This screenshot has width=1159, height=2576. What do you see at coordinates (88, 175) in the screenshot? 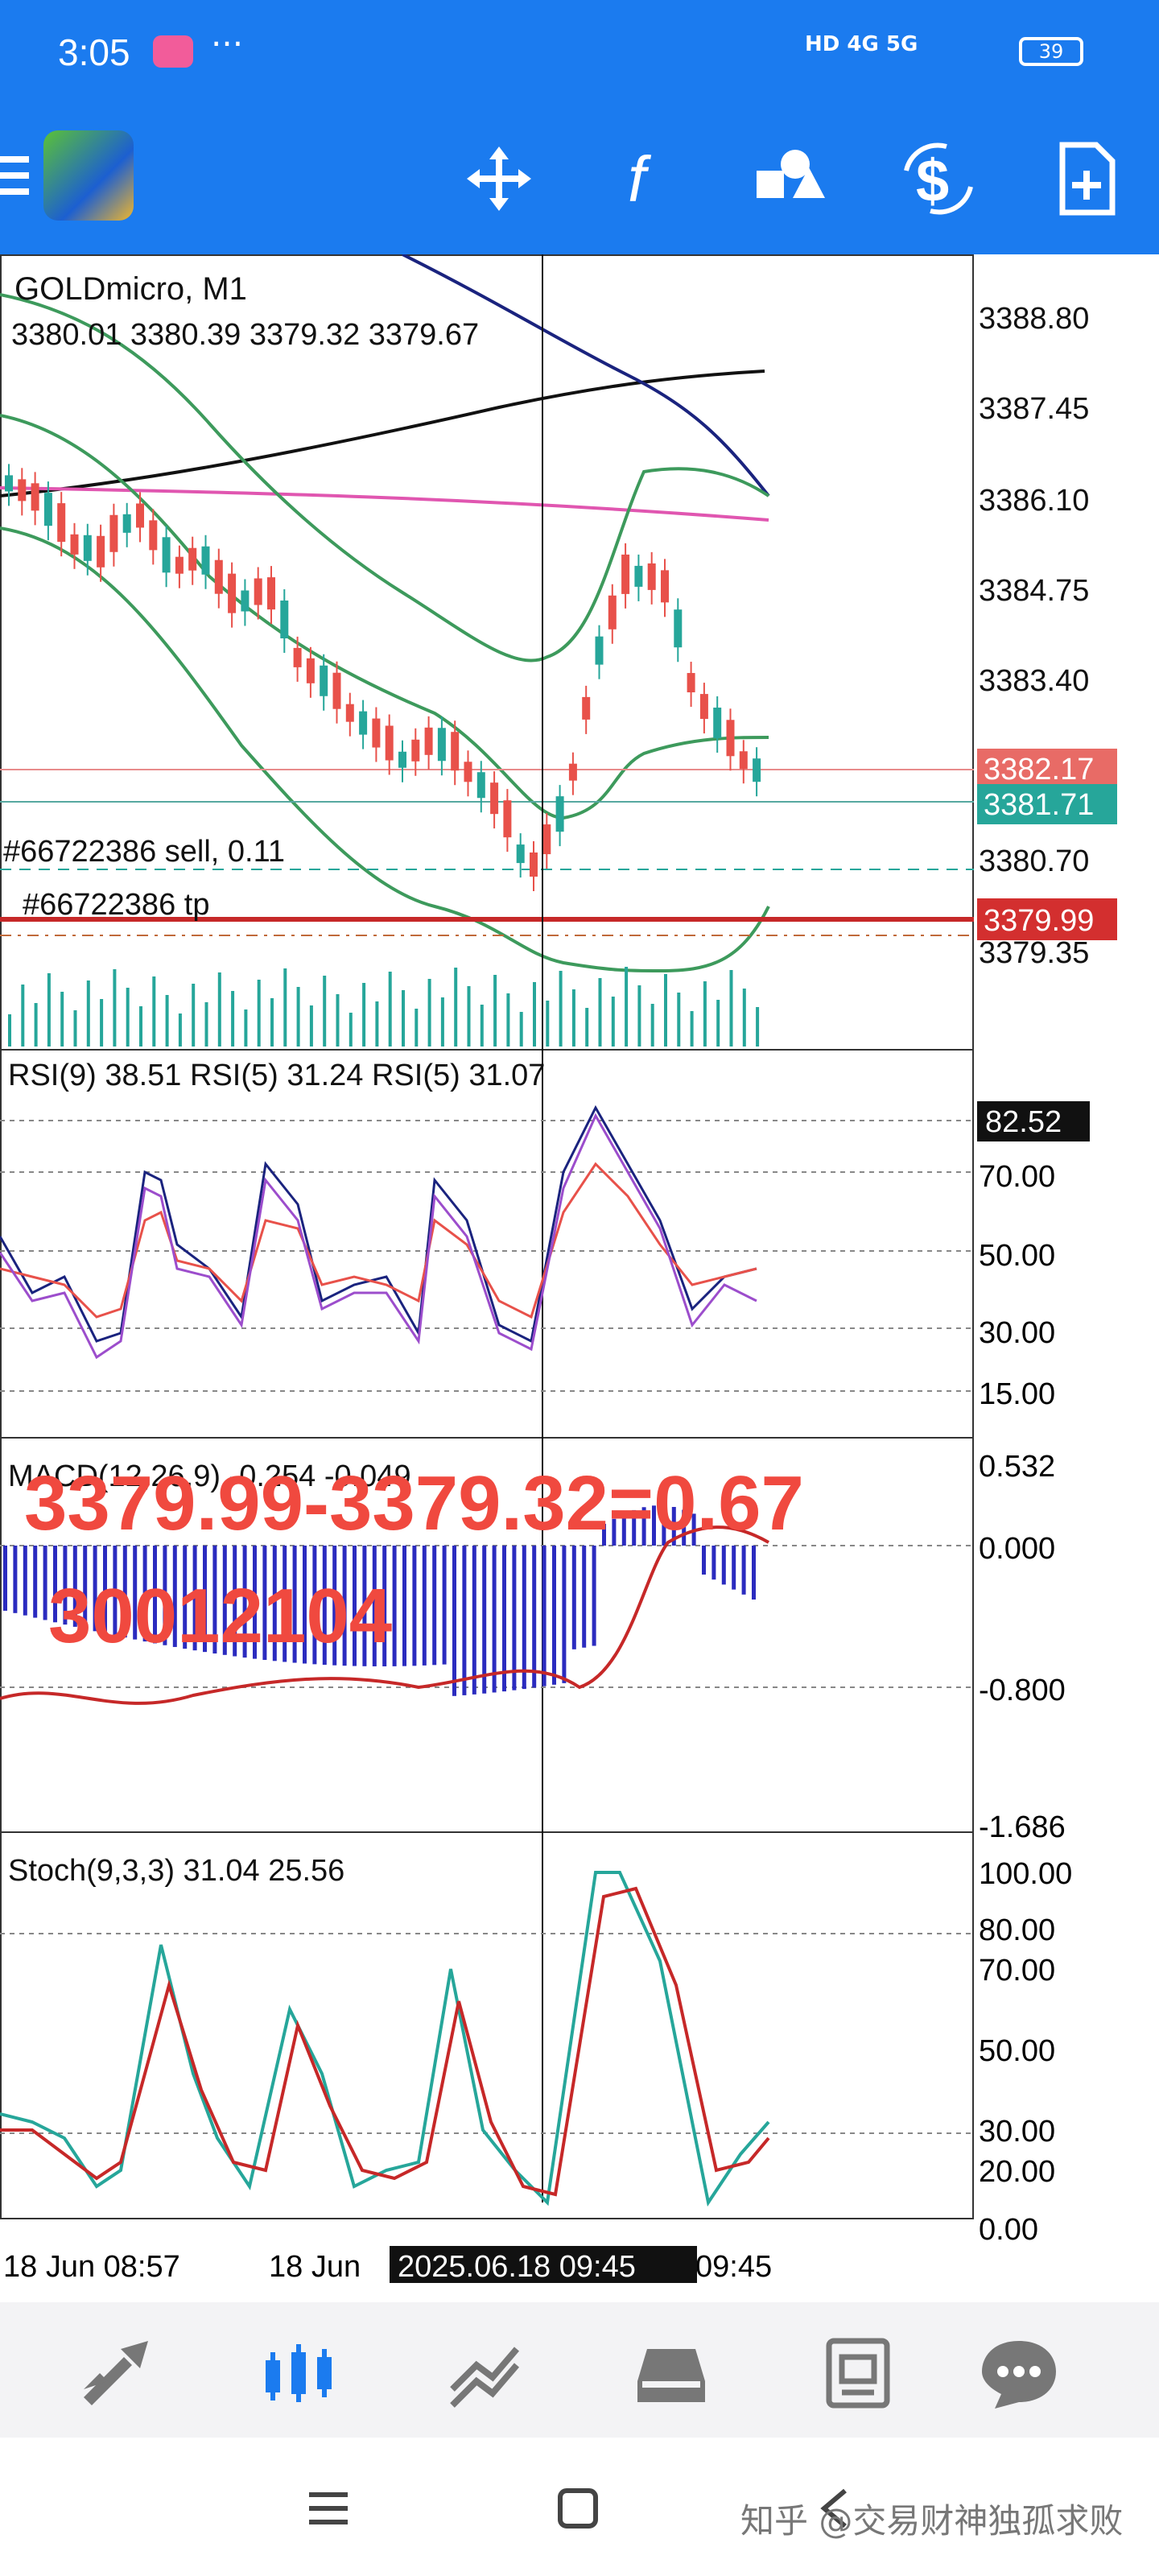
I see `app-logo-icon` at bounding box center [88, 175].